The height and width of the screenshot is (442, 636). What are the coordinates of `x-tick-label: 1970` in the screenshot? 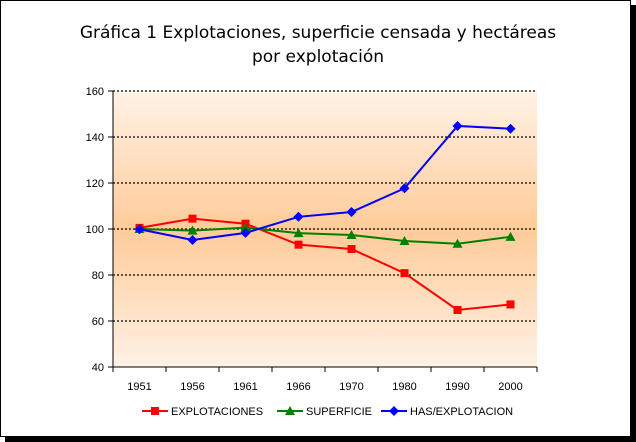 It's located at (351, 387).